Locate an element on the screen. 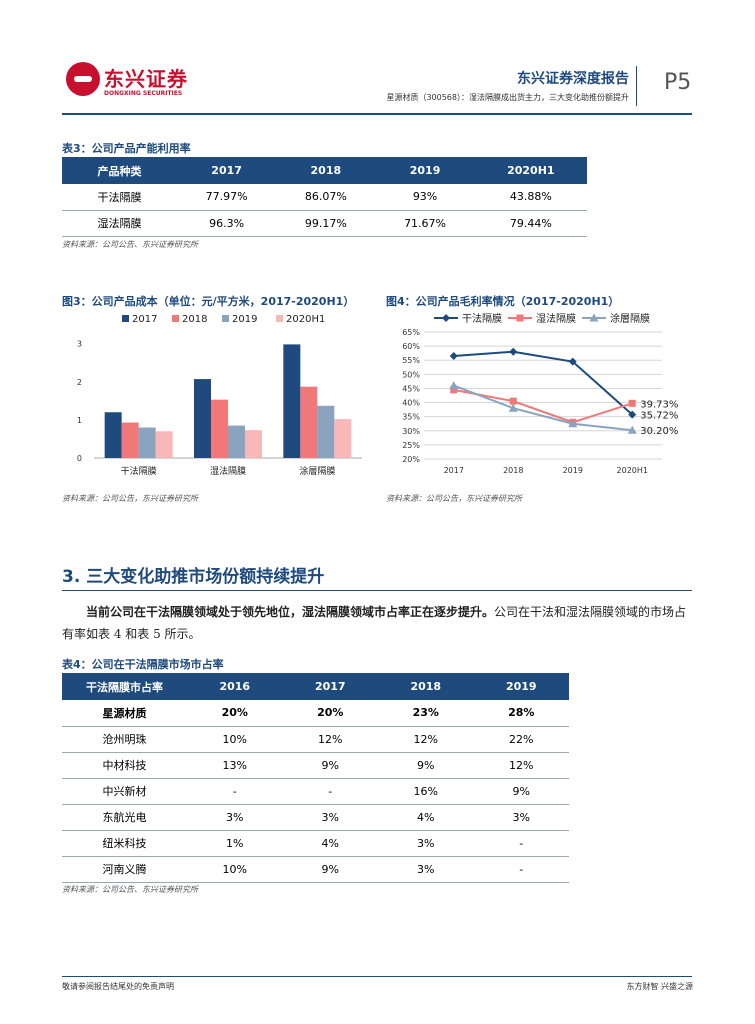  y-tick-label: 25% is located at coordinates (411, 445).